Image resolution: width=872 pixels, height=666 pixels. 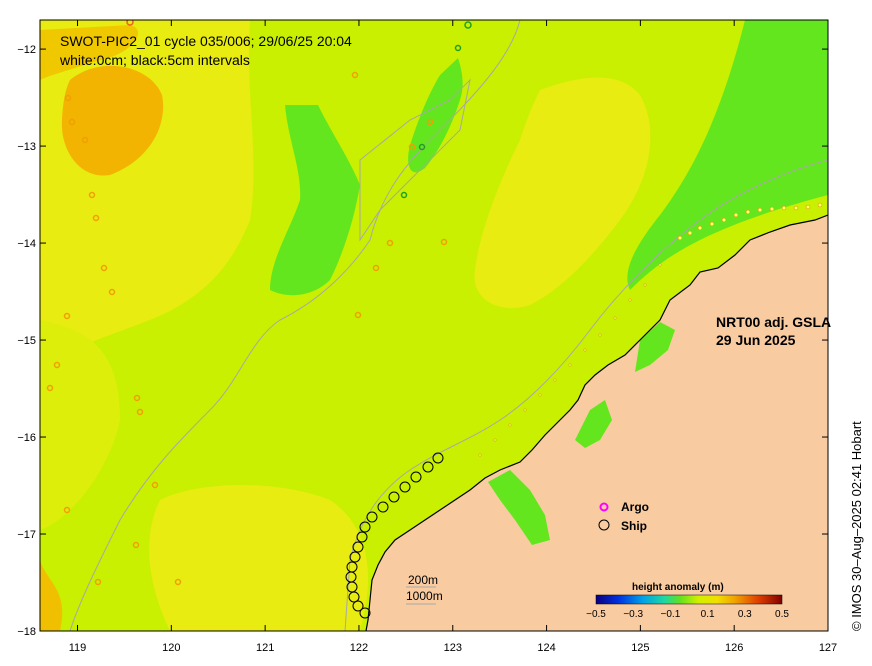 What do you see at coordinates (633, 614) in the screenshot?
I see `colorbar-tick-label: −0.3` at bounding box center [633, 614].